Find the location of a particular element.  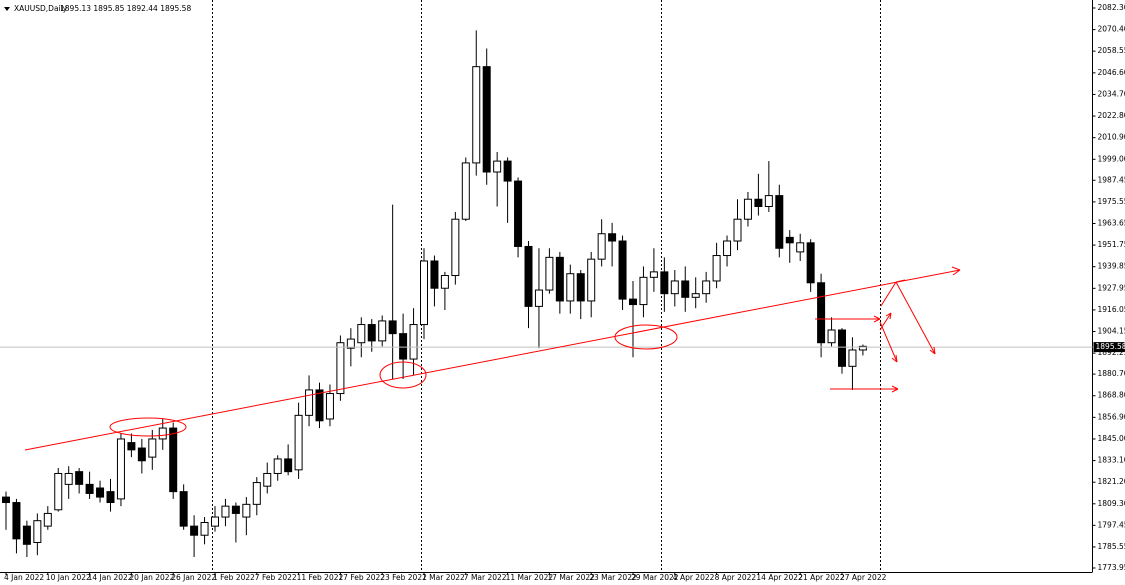

x-tick-label: 4 Jan 2022 is located at coordinates (24, 577).